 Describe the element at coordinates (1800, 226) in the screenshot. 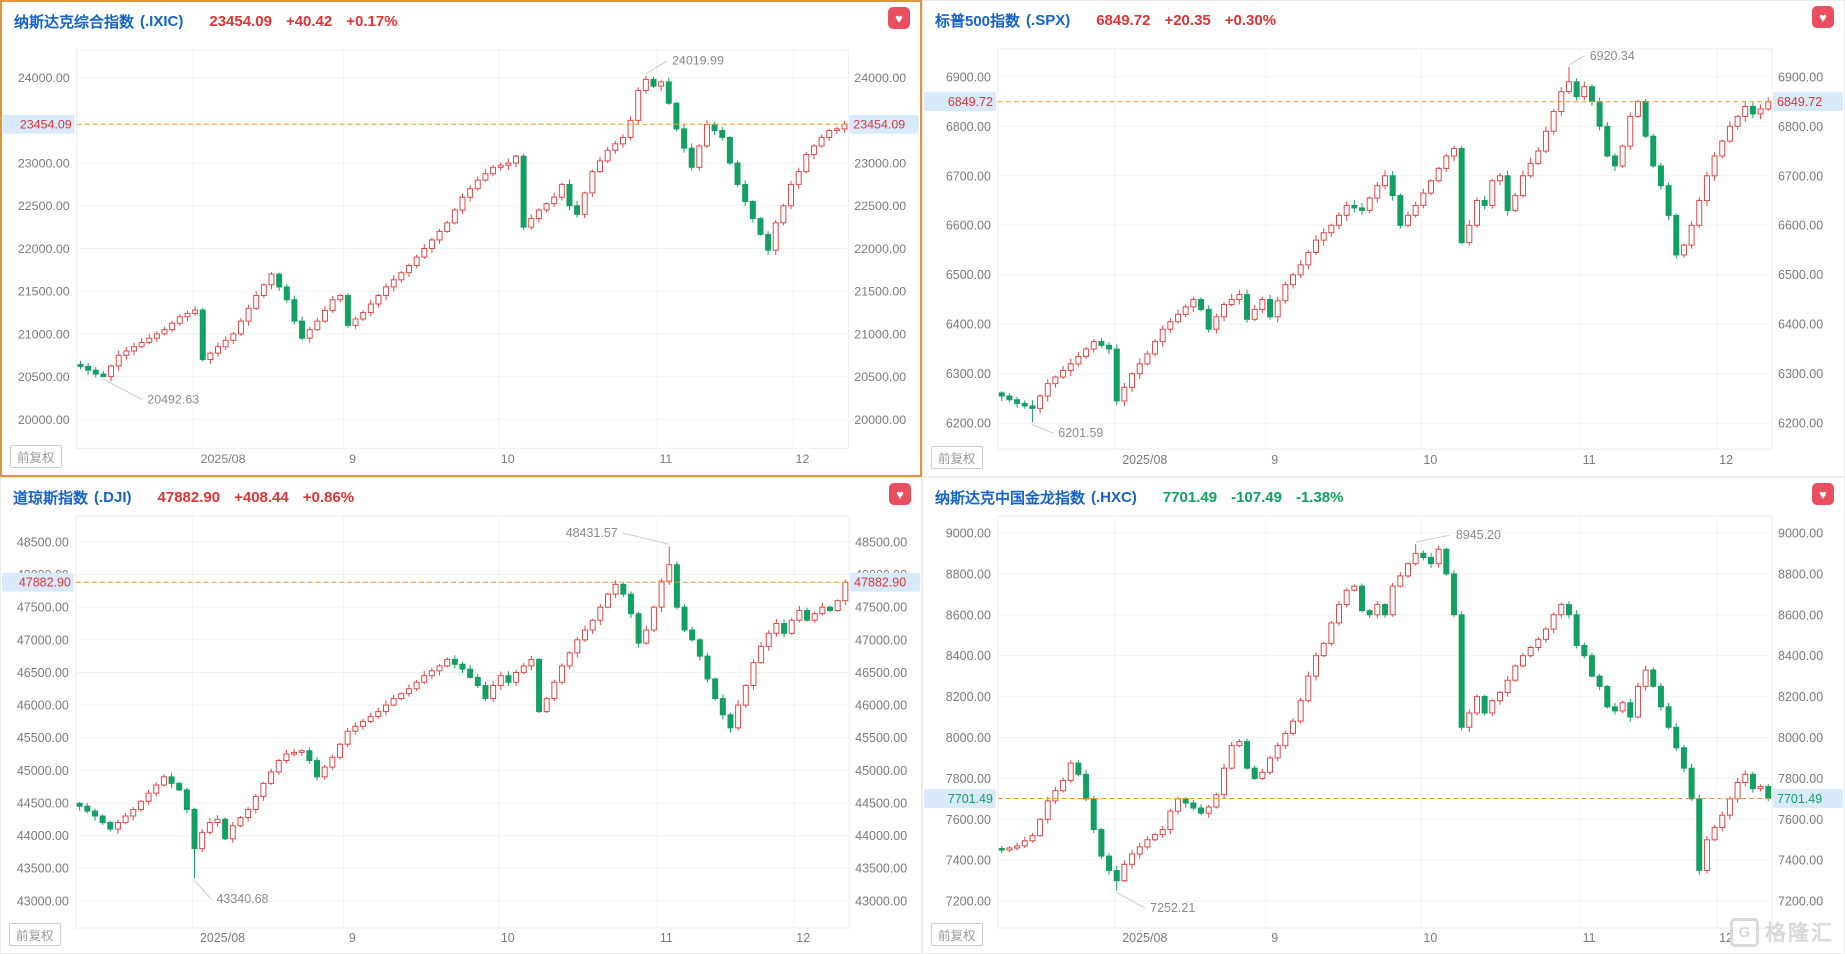

I see `y-axis-label-right: 6600.00` at that location.